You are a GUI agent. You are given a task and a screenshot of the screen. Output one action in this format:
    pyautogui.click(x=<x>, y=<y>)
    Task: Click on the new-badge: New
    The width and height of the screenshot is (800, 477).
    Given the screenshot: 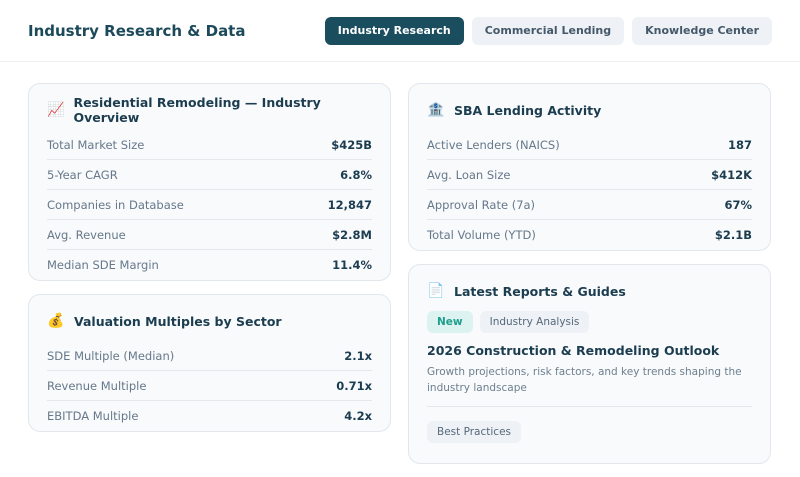 What is the action you would take?
    pyautogui.click(x=450, y=322)
    